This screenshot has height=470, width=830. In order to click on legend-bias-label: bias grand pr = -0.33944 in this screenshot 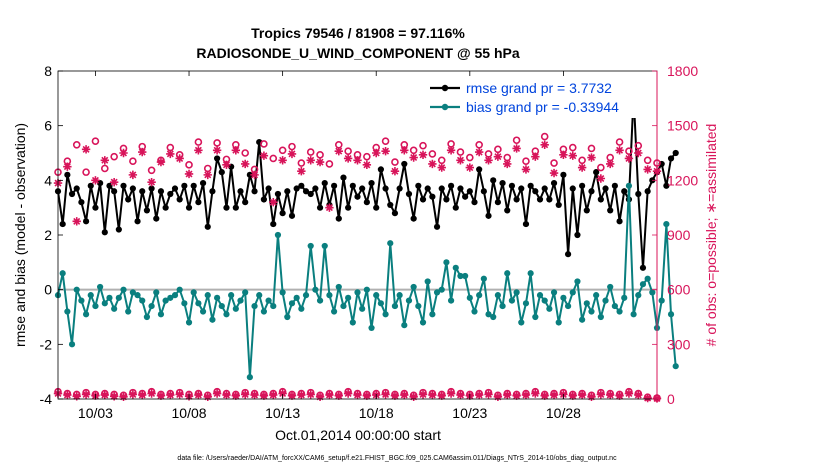, I will do `click(542, 107)`.